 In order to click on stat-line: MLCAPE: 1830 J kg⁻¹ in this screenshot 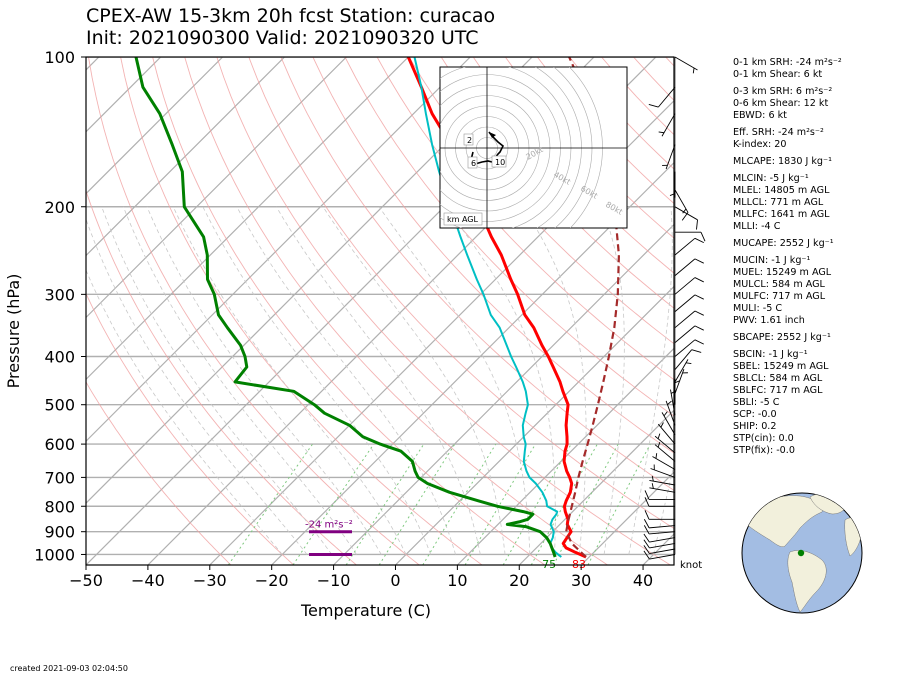, I will do `click(782, 161)`.